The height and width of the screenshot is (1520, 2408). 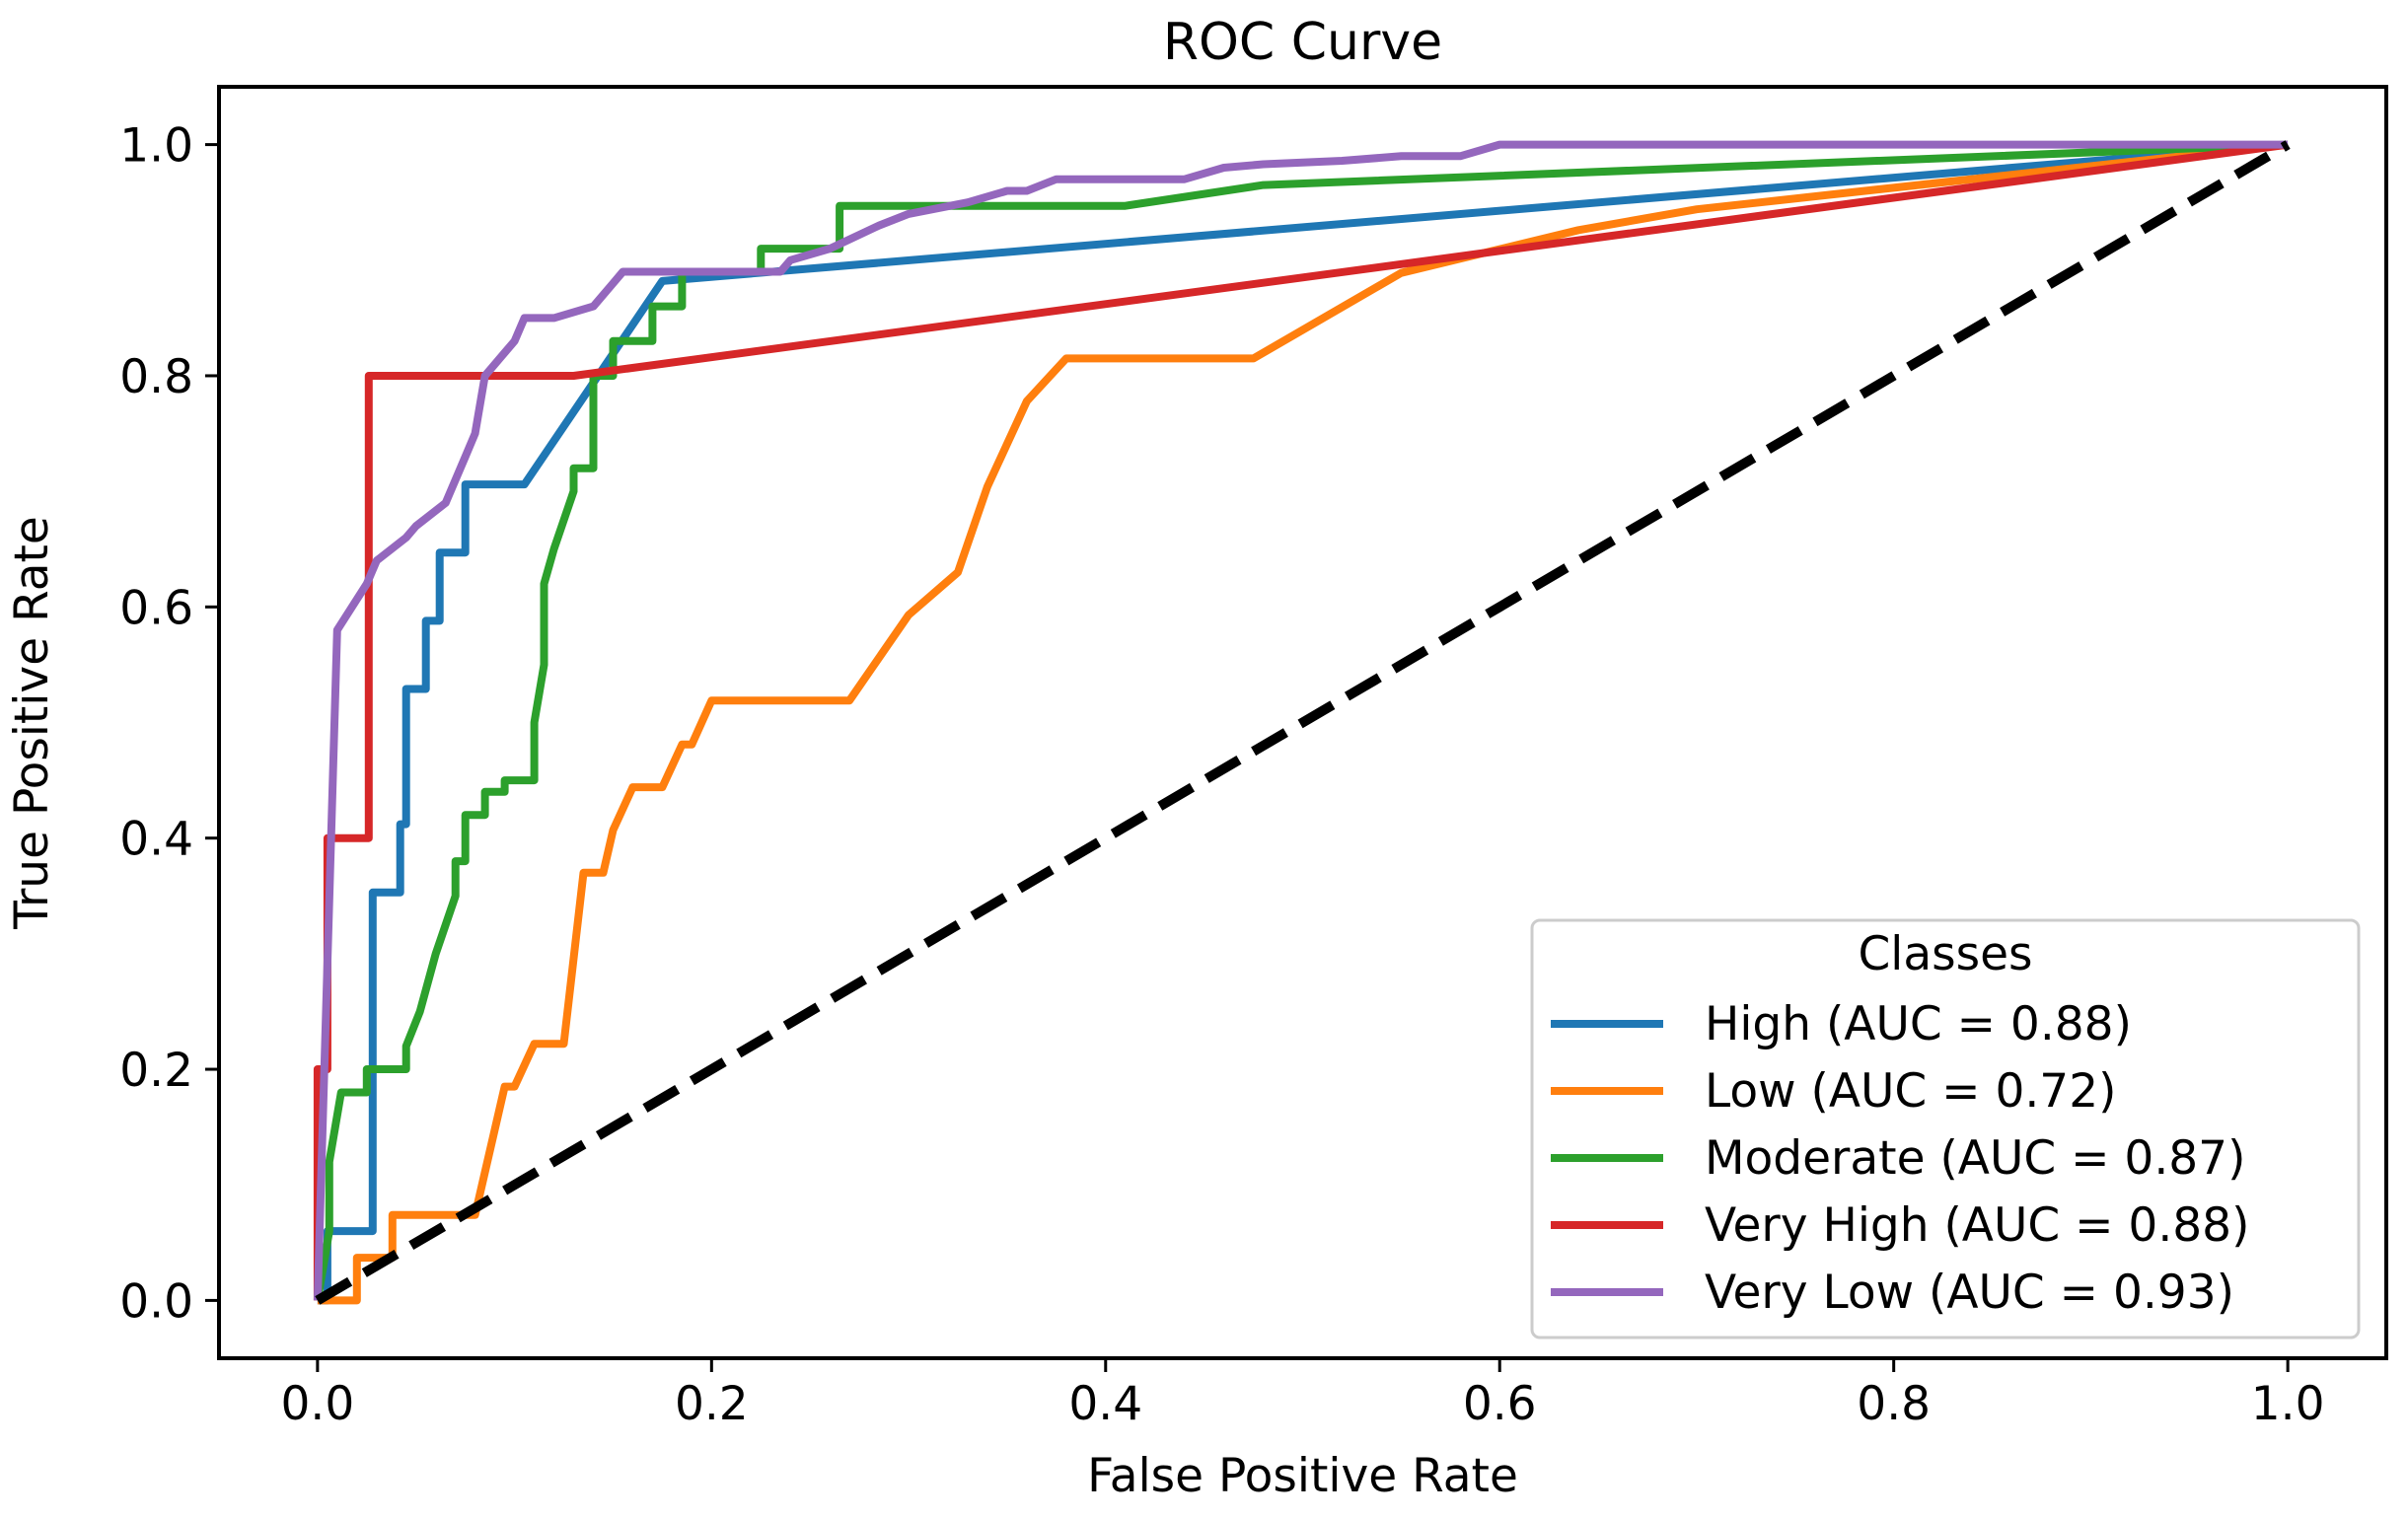 I want to click on legend-title: Classes, so click(x=1945, y=954).